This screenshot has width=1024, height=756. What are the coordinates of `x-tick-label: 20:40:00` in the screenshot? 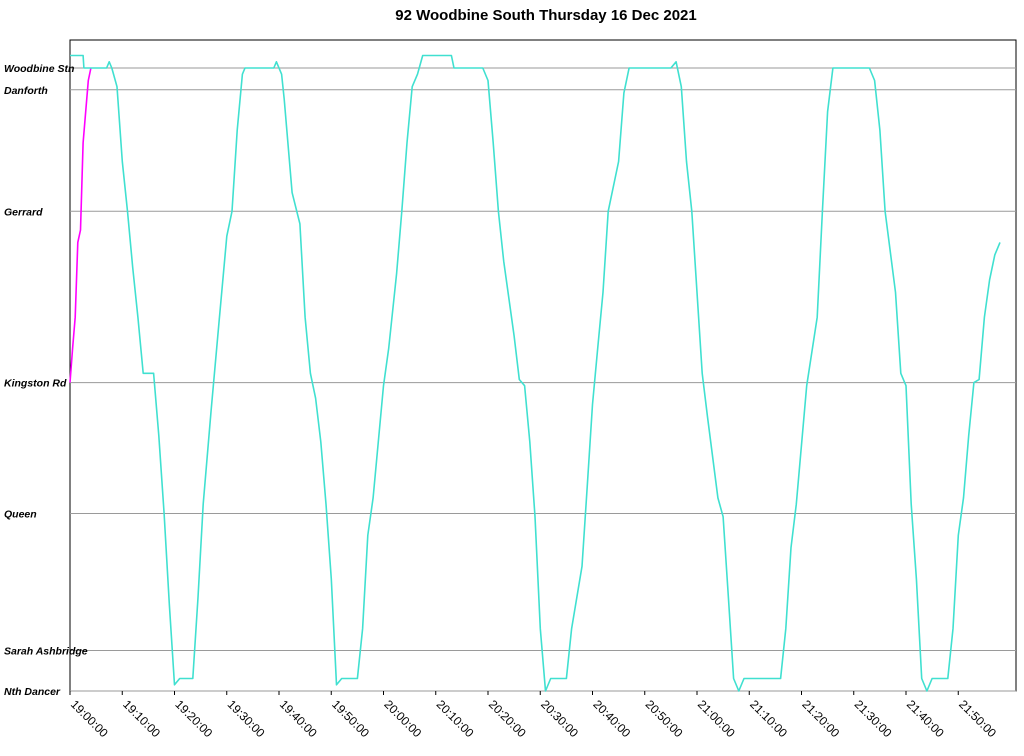 It's located at (611, 718).